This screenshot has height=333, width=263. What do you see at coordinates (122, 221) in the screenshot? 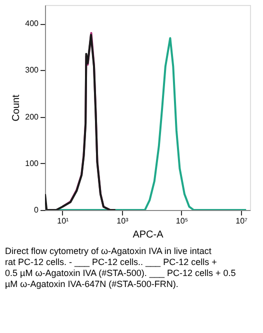
I see `x-tick-label: 10³` at bounding box center [122, 221].